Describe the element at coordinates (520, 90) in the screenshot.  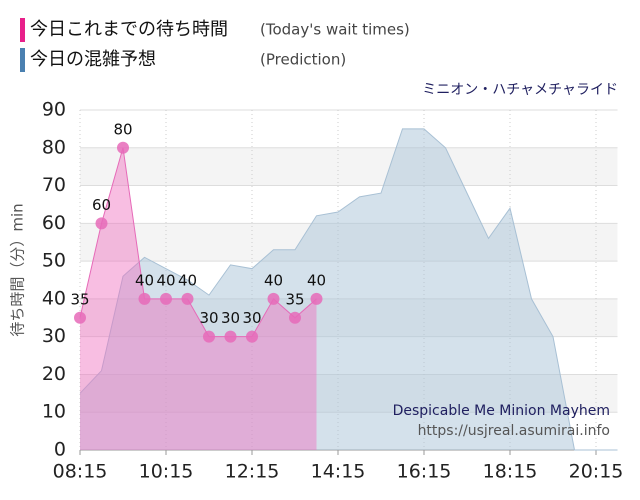
I see `ride-title: ミニオン・ハチャメチャライド` at that location.